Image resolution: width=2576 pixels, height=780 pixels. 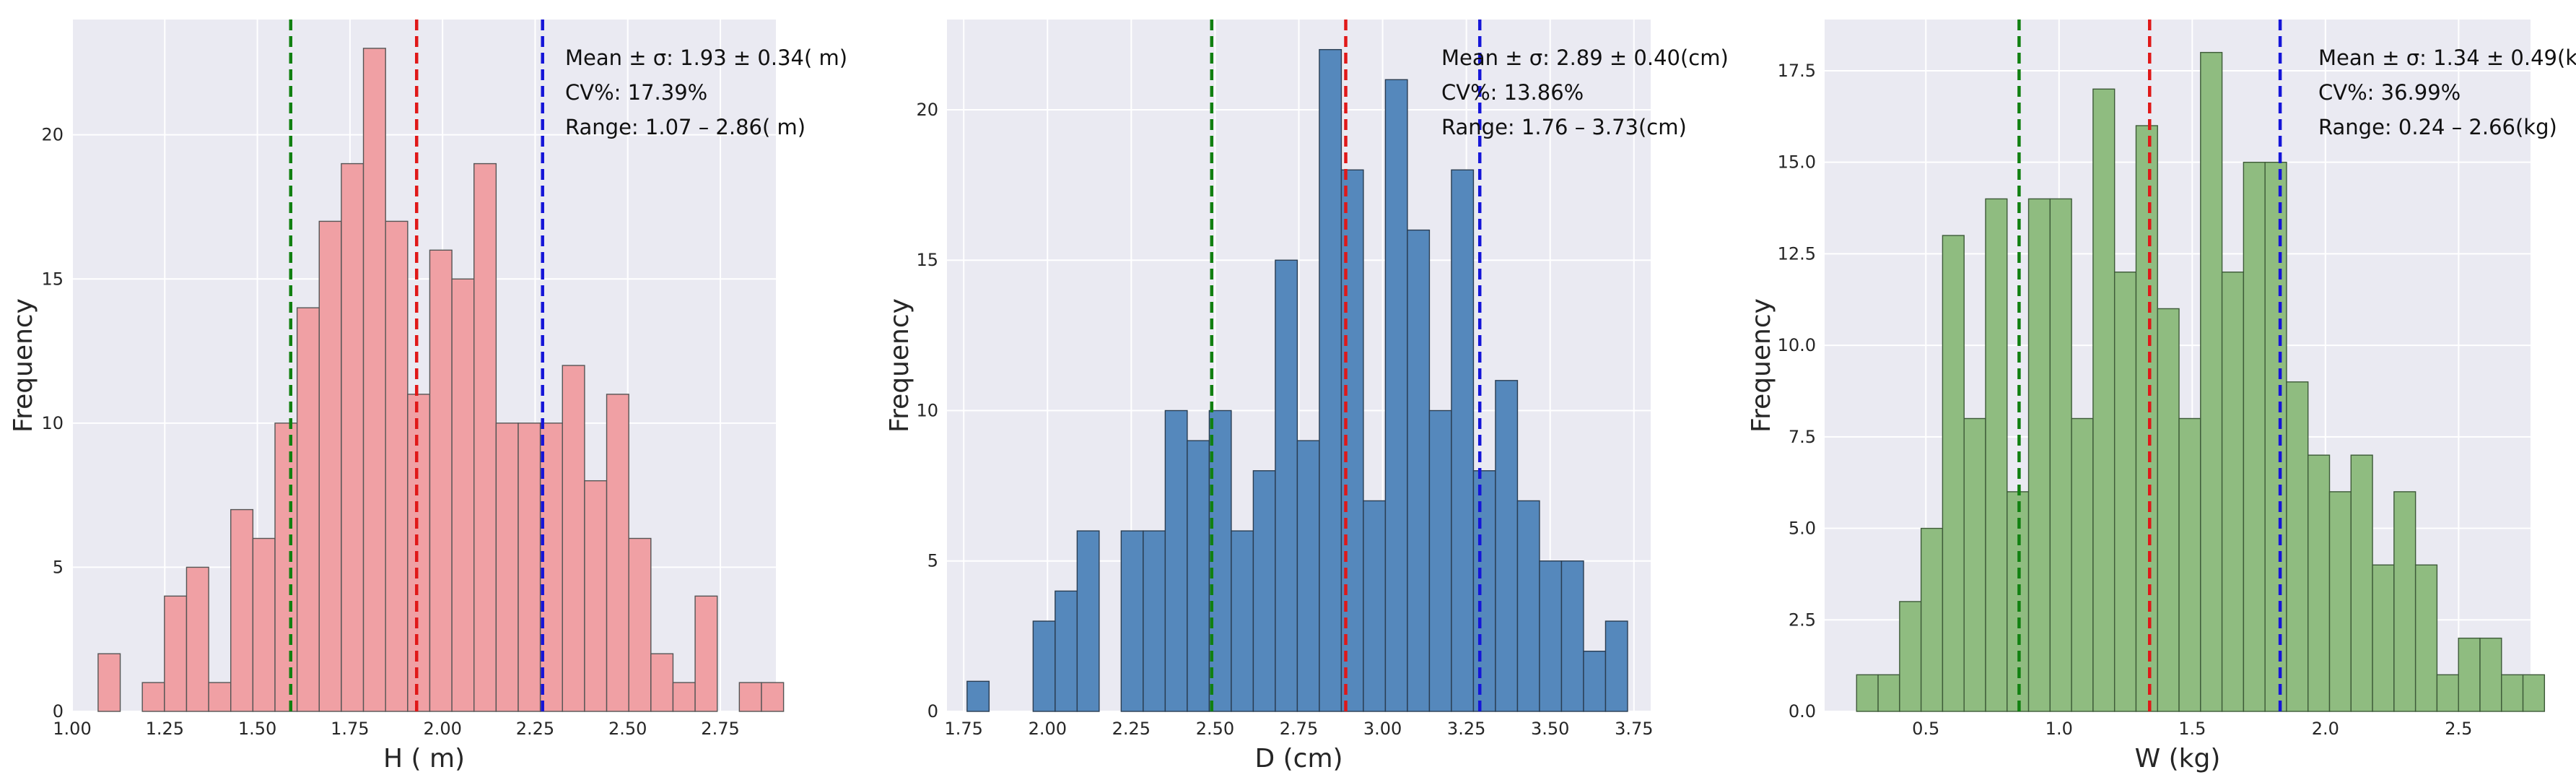 I want to click on y-tick-label: 12.5, so click(x=1797, y=253).